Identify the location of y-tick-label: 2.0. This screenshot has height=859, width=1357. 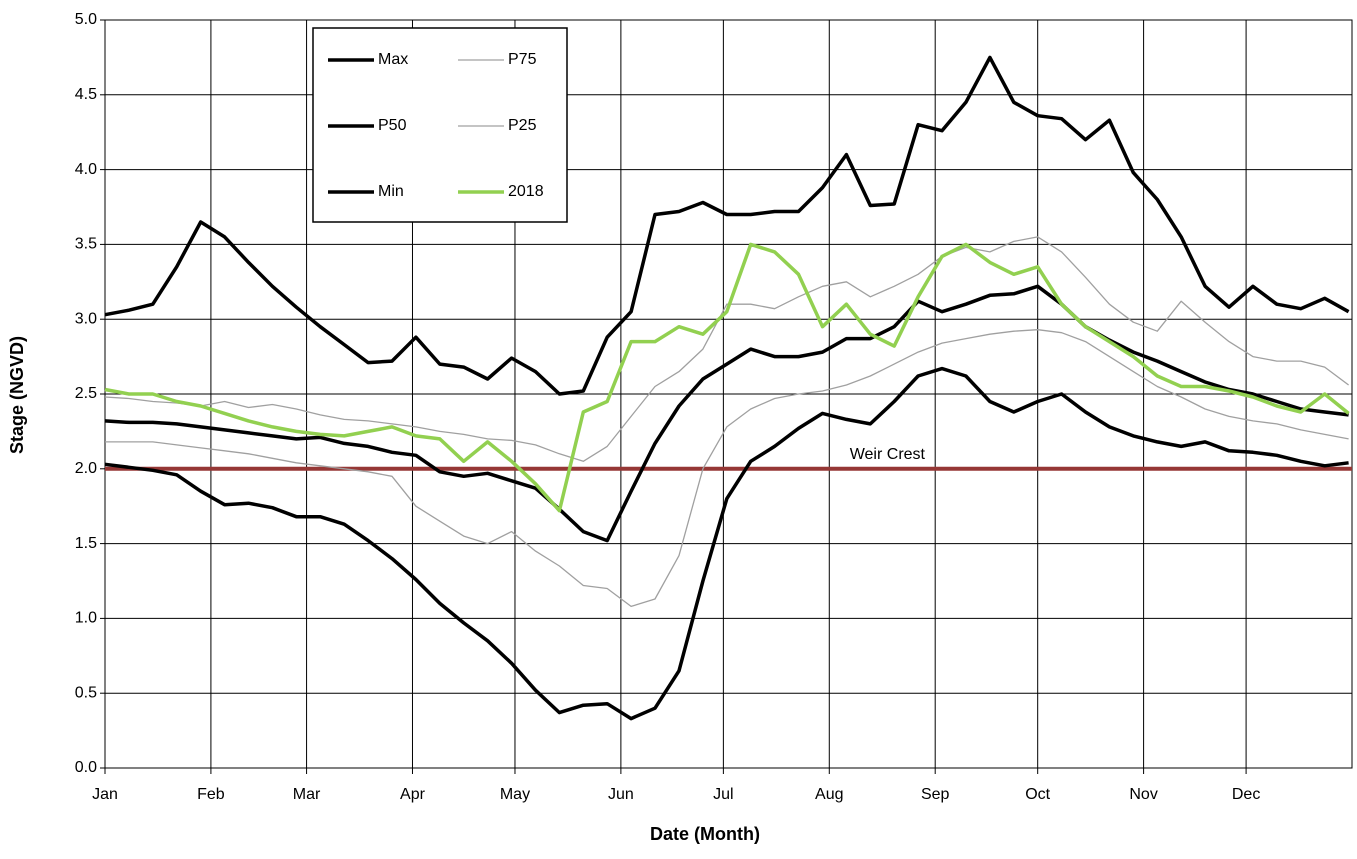
(86, 468).